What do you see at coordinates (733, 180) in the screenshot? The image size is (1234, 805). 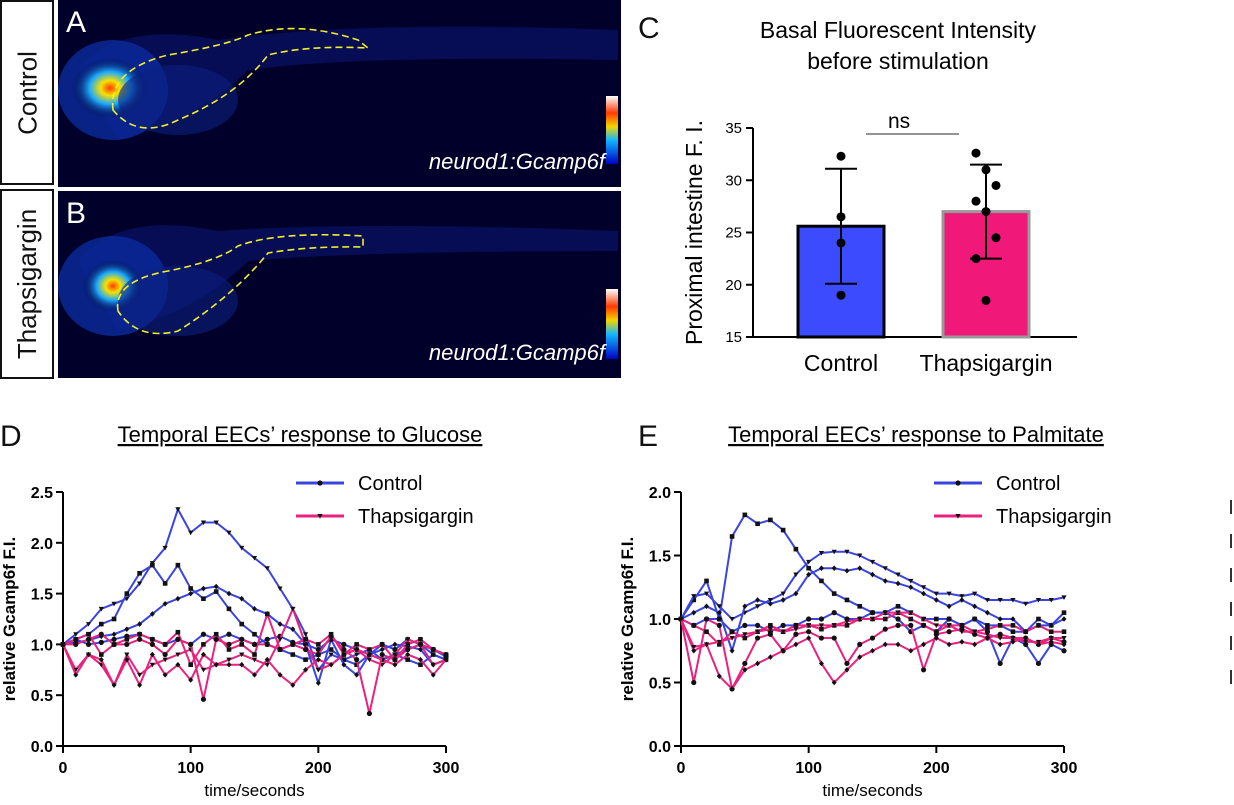 I see `y-tick-label: 30` at bounding box center [733, 180].